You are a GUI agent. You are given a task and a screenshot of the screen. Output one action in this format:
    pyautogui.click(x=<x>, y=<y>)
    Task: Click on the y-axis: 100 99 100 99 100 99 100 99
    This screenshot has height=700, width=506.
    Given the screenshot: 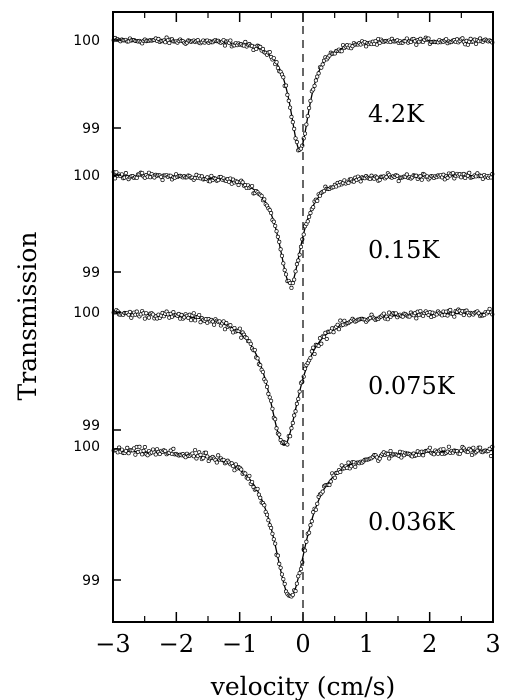 What is the action you would take?
    pyautogui.click(x=97, y=311)
    